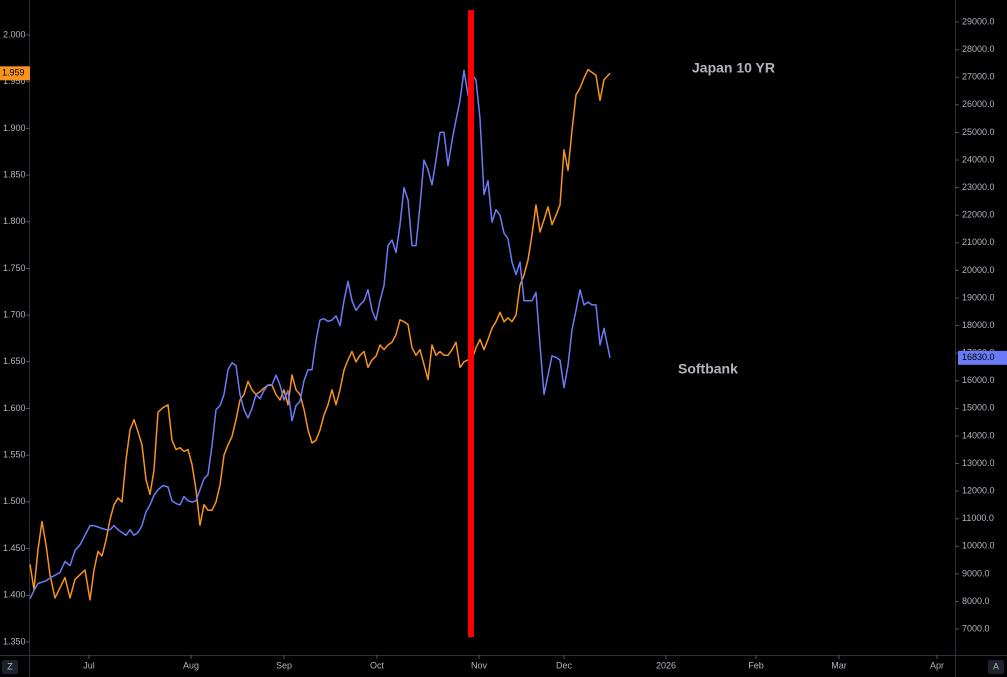  What do you see at coordinates (733, 68) in the screenshot?
I see `series-label: Japan 10 YR` at bounding box center [733, 68].